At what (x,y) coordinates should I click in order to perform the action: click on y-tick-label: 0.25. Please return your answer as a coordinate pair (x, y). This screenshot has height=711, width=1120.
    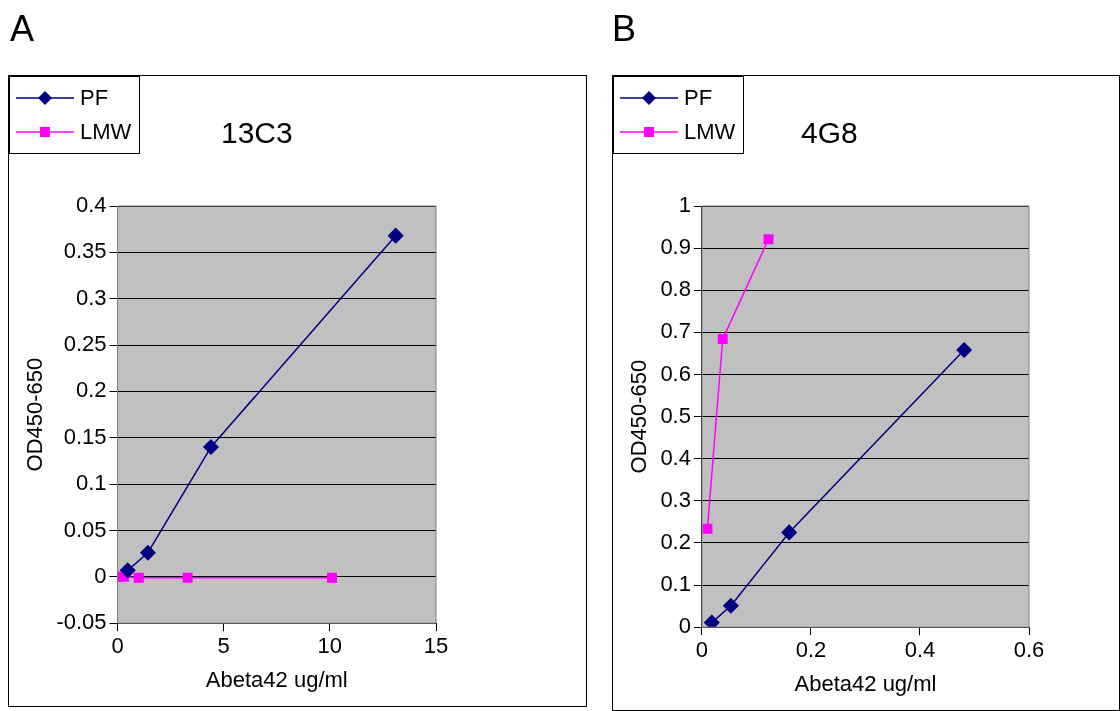
    Looking at the image, I should click on (85, 344).